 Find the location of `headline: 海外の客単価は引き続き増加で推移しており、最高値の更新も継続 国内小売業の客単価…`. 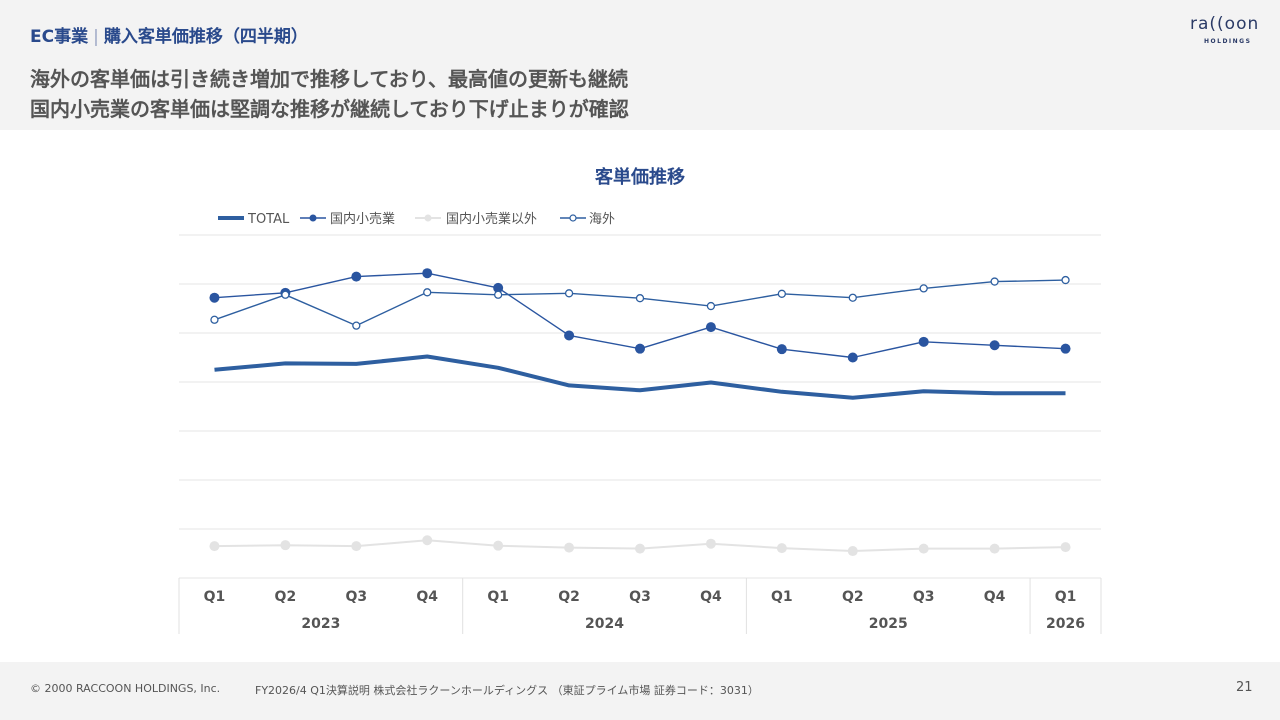

headline: 海外の客単価は引き続き増加で推移しており、最高値の更新も継続 国内小売業の客単価… is located at coordinates (329, 94).